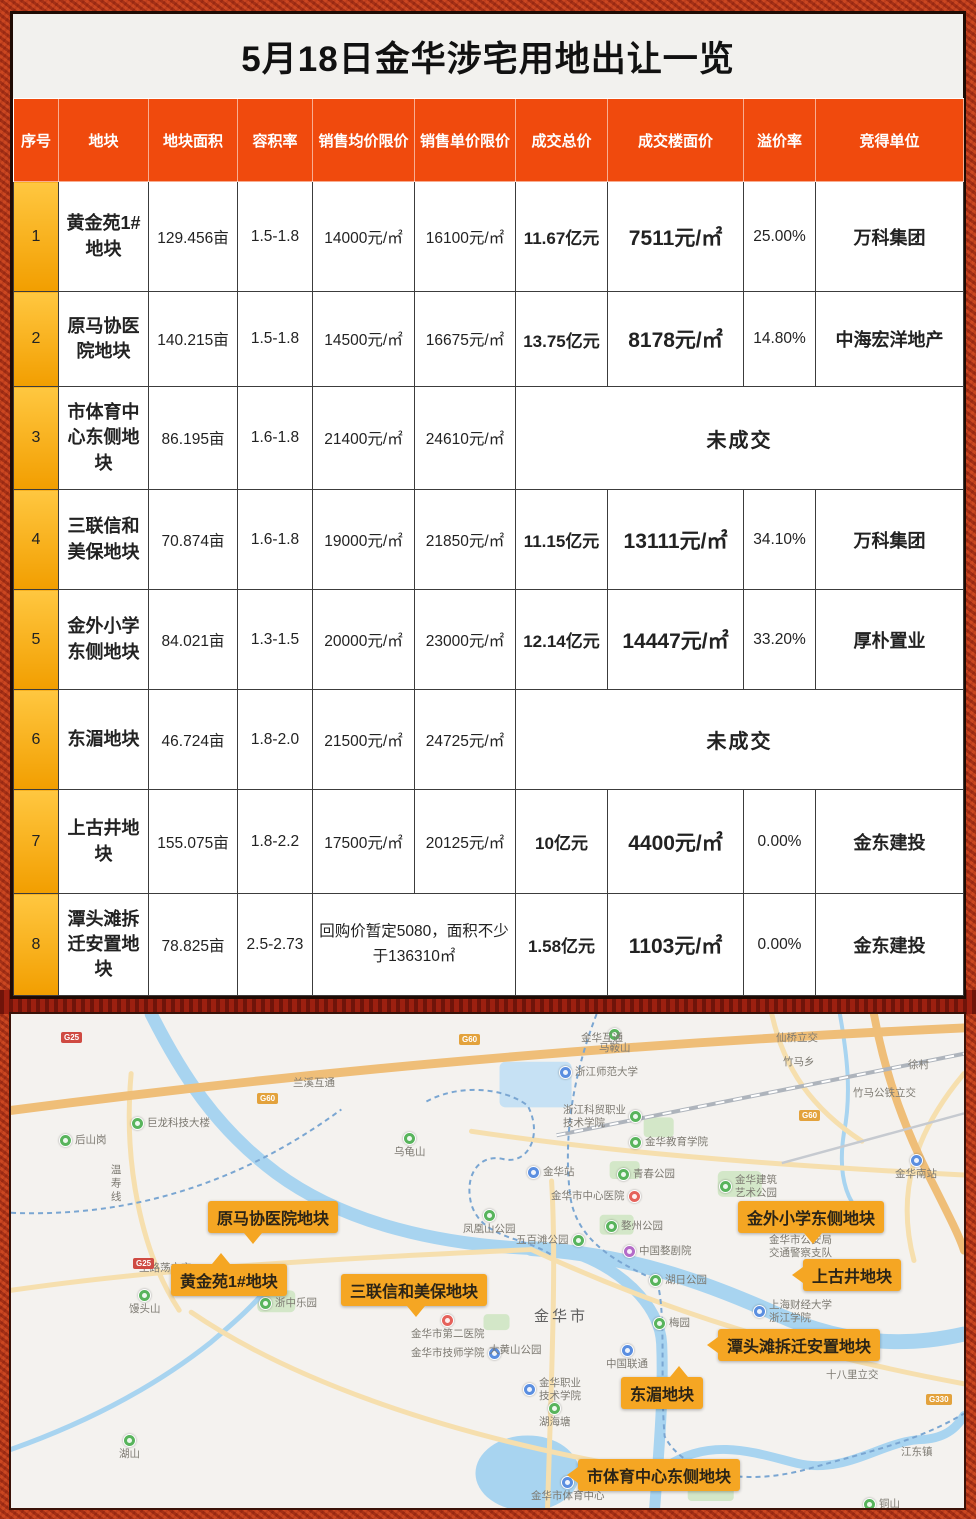 The width and height of the screenshot is (976, 1519). Describe the element at coordinates (889, 841) in the screenshot. I see `cell-winner: 金东建投` at that location.